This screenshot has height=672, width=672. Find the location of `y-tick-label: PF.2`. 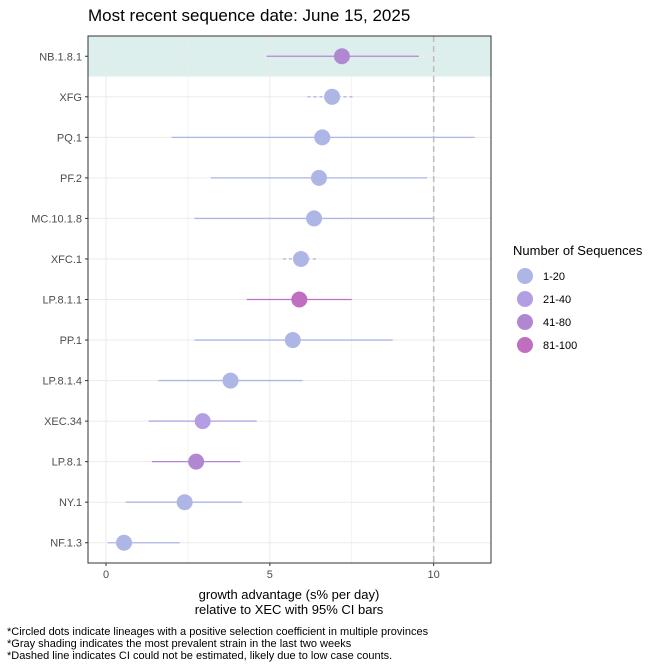

y-tick-label: PF.2 is located at coordinates (71, 179).